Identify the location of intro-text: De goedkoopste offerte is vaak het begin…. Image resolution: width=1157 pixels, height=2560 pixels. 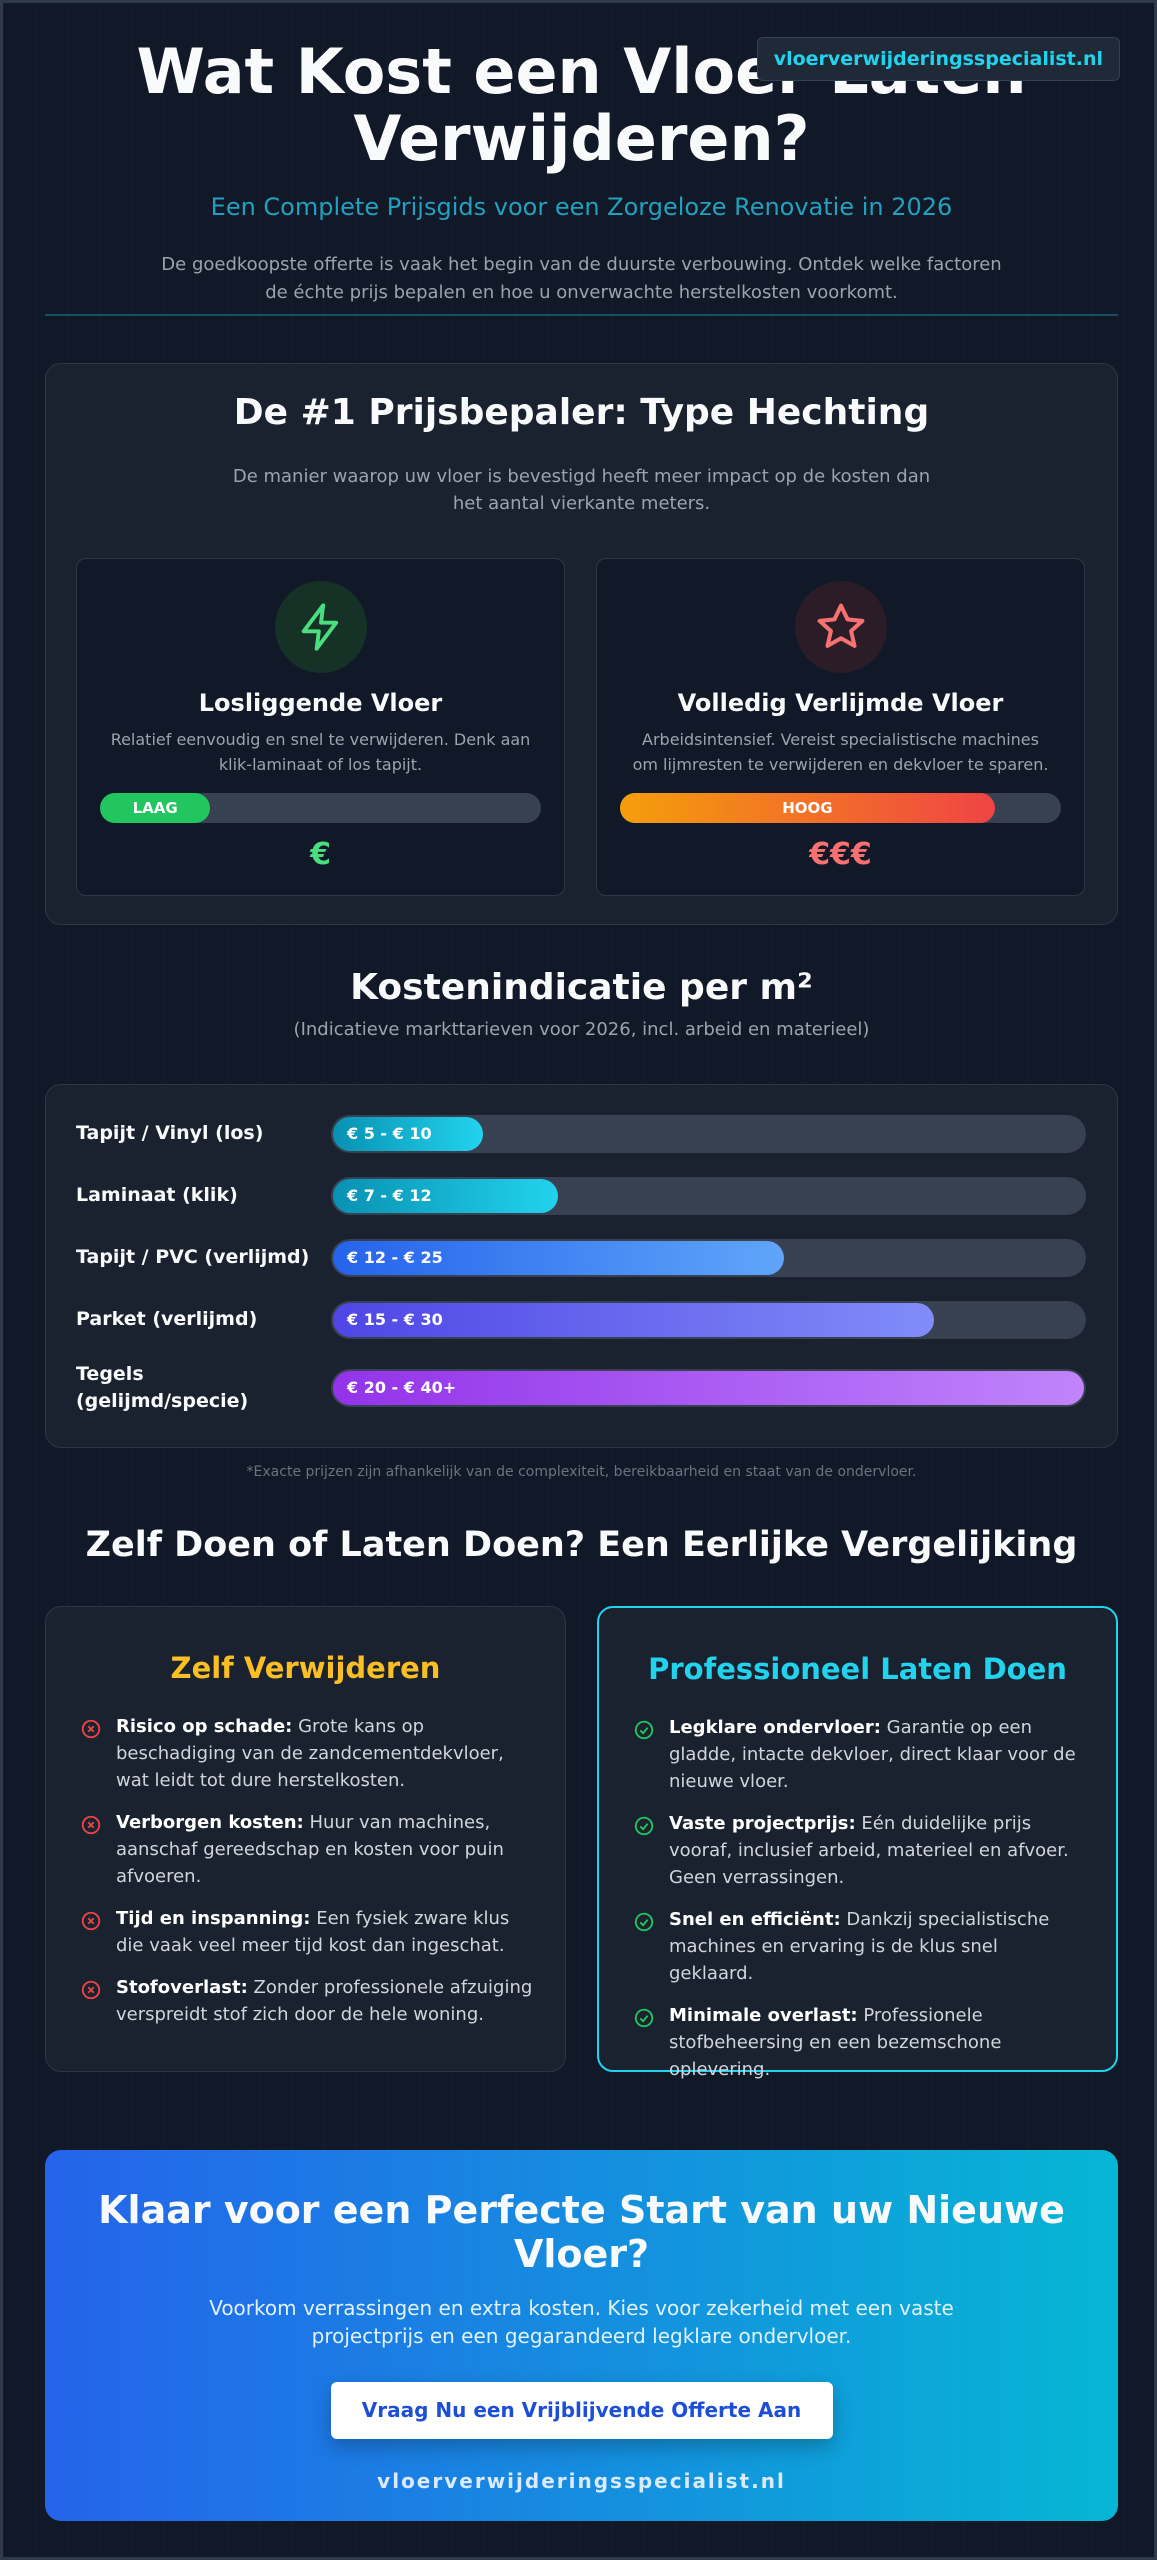
(581, 278).